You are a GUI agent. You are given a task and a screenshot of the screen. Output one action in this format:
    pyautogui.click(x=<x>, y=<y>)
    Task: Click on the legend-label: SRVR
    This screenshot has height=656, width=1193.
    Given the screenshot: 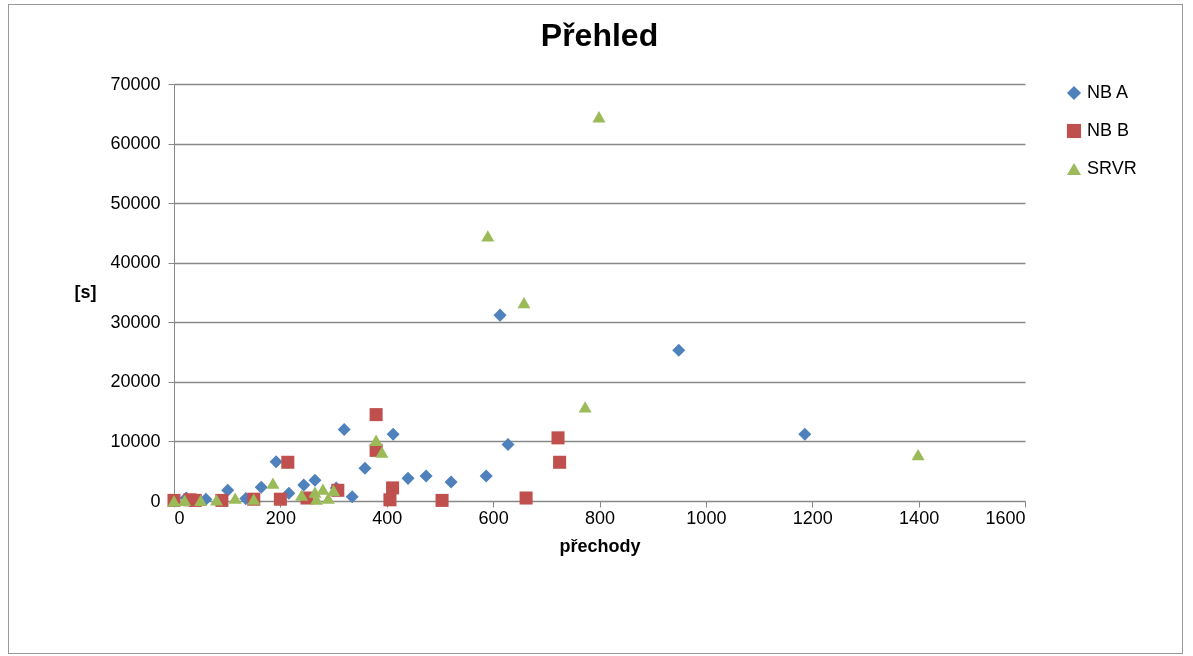 What is the action you would take?
    pyautogui.click(x=1112, y=168)
    